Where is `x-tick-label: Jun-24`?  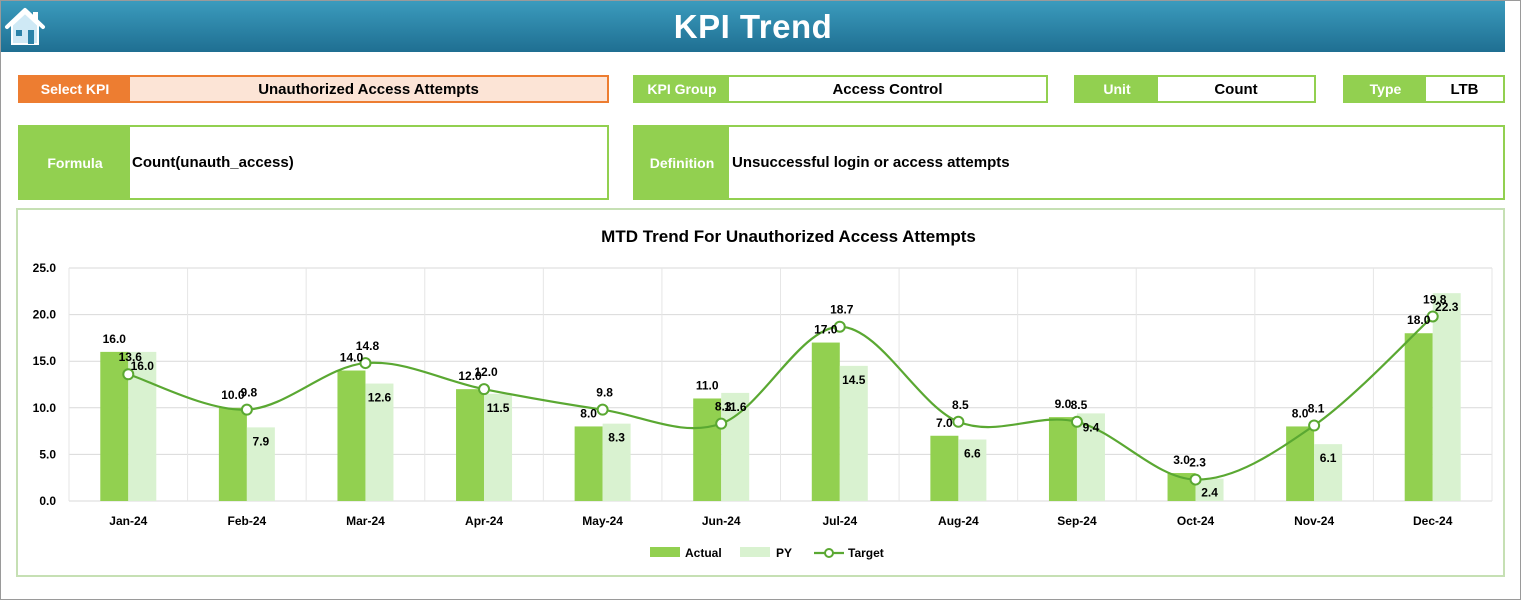 x-tick-label: Jun-24 is located at coordinates (721, 521).